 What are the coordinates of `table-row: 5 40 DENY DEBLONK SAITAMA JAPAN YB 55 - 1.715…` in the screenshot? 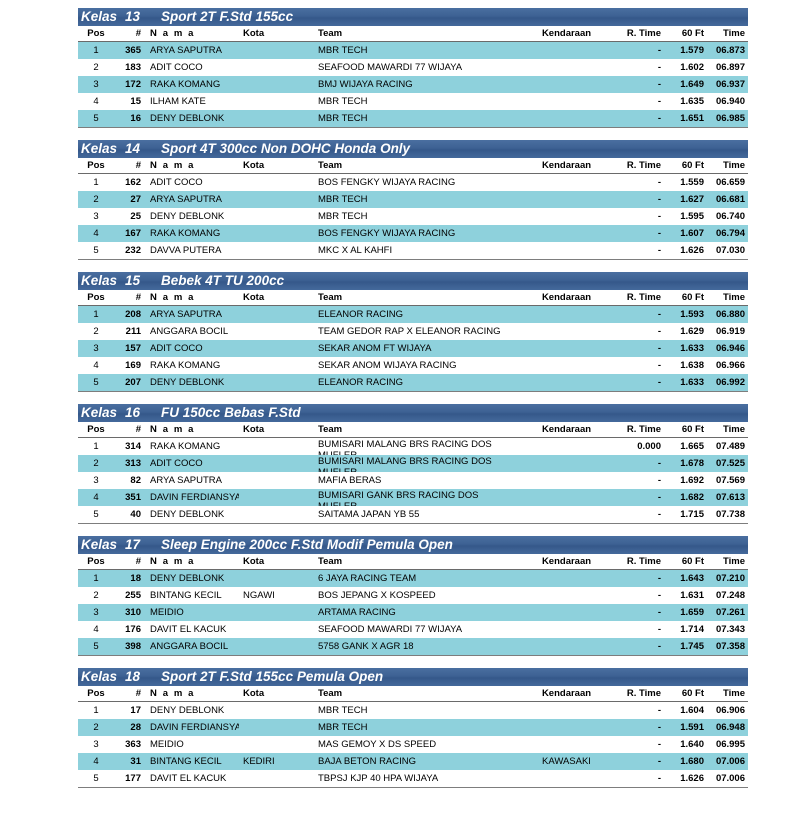 It's located at (413, 514).